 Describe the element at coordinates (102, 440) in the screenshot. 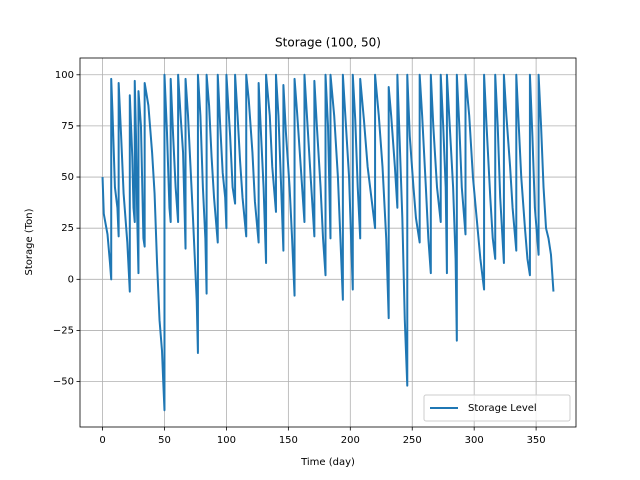

I see `x-tick-label: 0` at that location.